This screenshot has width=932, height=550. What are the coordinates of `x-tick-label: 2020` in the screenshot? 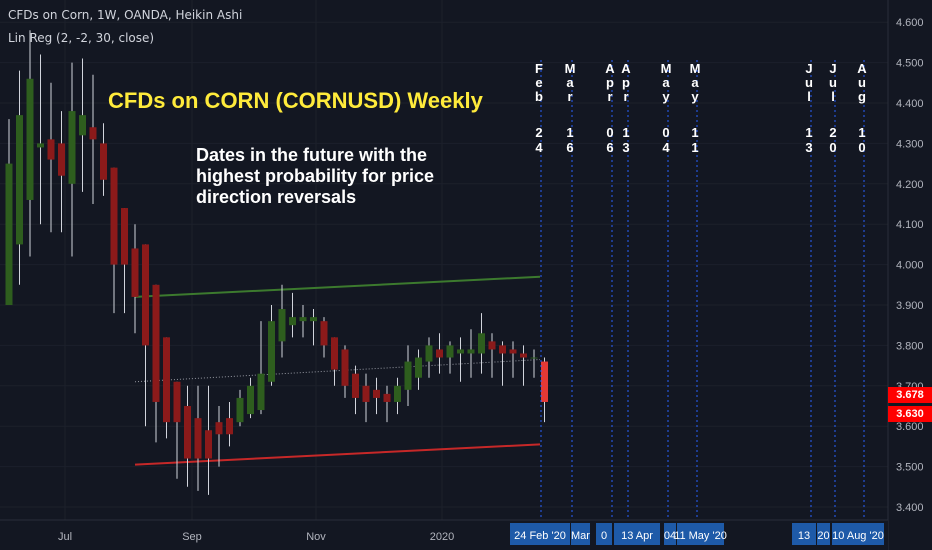 It's located at (442, 537).